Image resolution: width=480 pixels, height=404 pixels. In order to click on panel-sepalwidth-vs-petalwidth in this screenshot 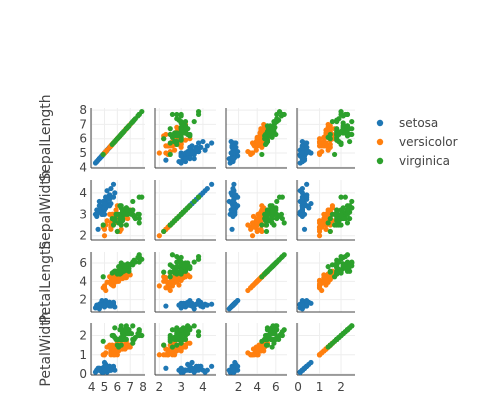, I will do `click(185, 349)`.